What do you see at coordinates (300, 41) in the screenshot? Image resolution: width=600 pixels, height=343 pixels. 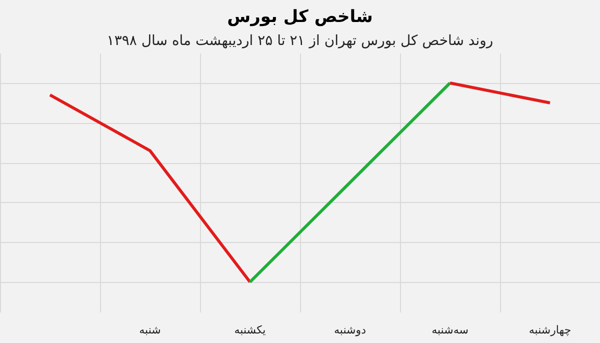 I see `chart-subtitle: روند شاخص کل بورس تهران از ۲۱ تا ۲۵ اردیبهشت ماه سال ۱۳۹۸` at bounding box center [300, 41].